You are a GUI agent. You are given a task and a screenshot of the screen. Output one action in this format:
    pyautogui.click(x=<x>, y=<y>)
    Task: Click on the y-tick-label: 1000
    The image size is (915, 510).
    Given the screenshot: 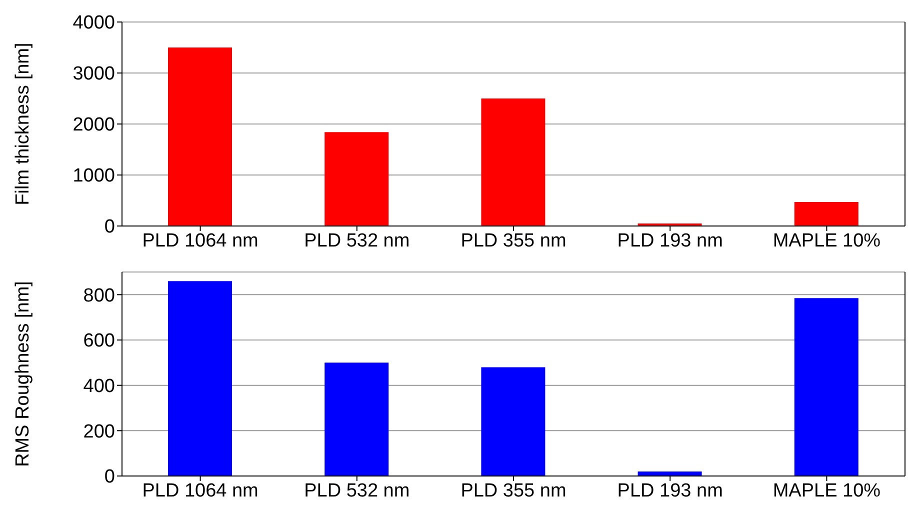 What is the action you would take?
    pyautogui.click(x=93, y=176)
    